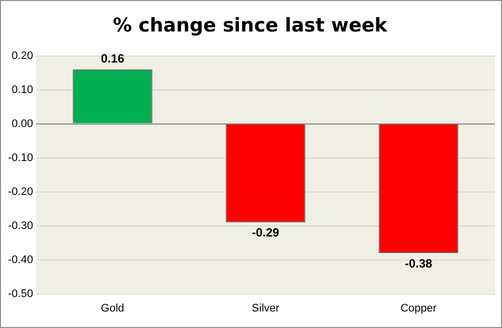 The width and height of the screenshot is (502, 328). Describe the element at coordinates (266, 233) in the screenshot. I see `data-label: -0.29` at that location.